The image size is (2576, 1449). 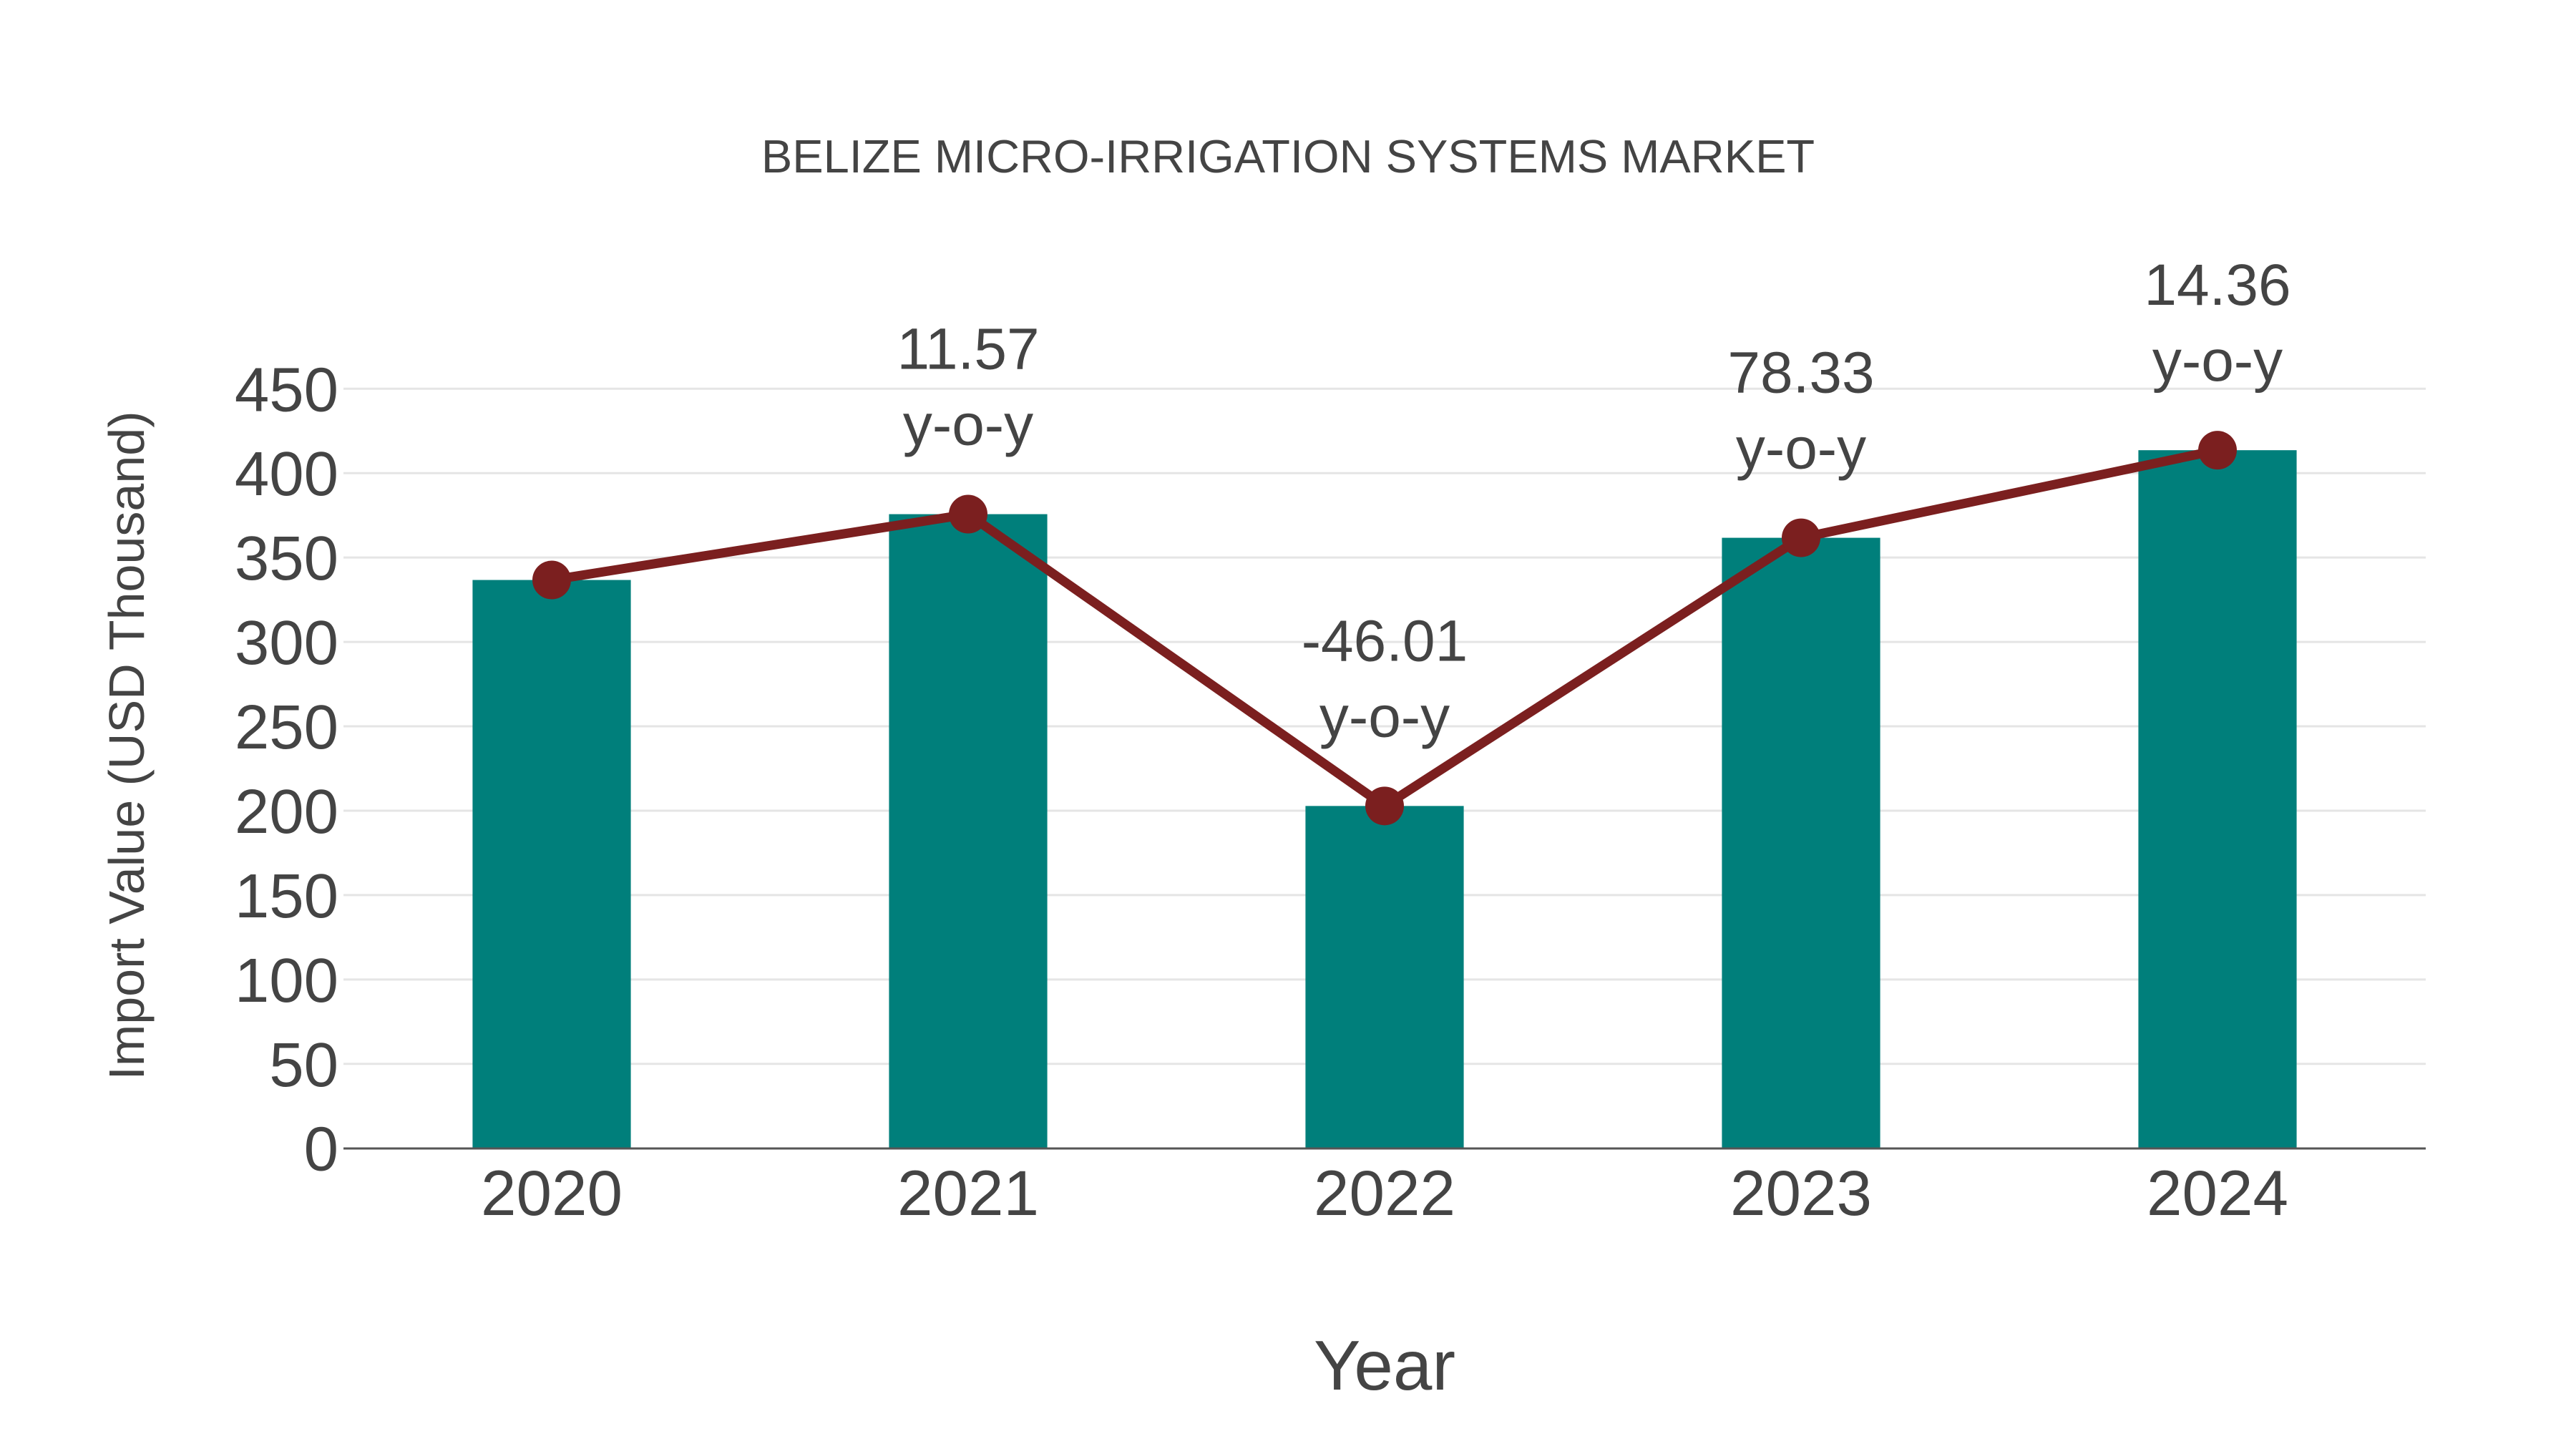 I want to click on bar-2024, so click(x=2217, y=799).